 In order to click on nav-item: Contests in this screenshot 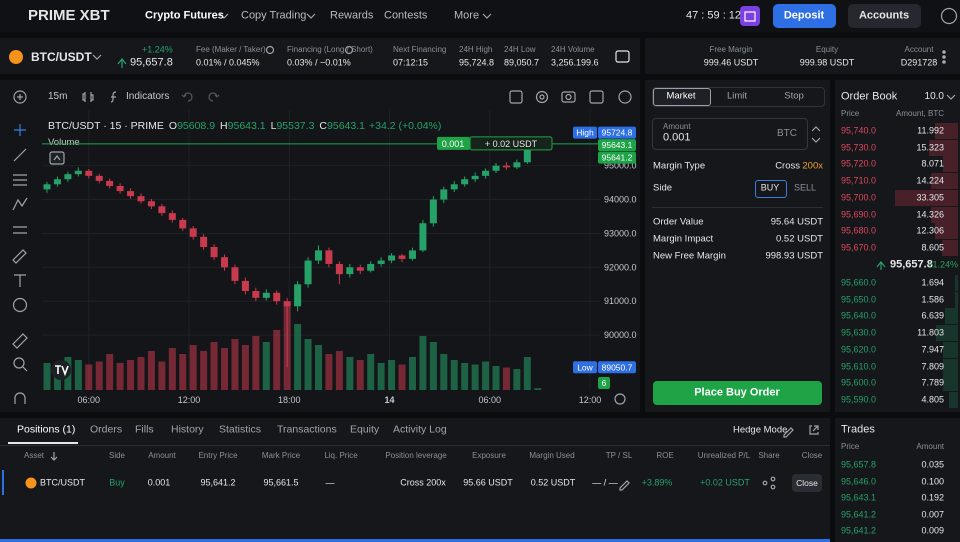, I will do `click(406, 15)`.